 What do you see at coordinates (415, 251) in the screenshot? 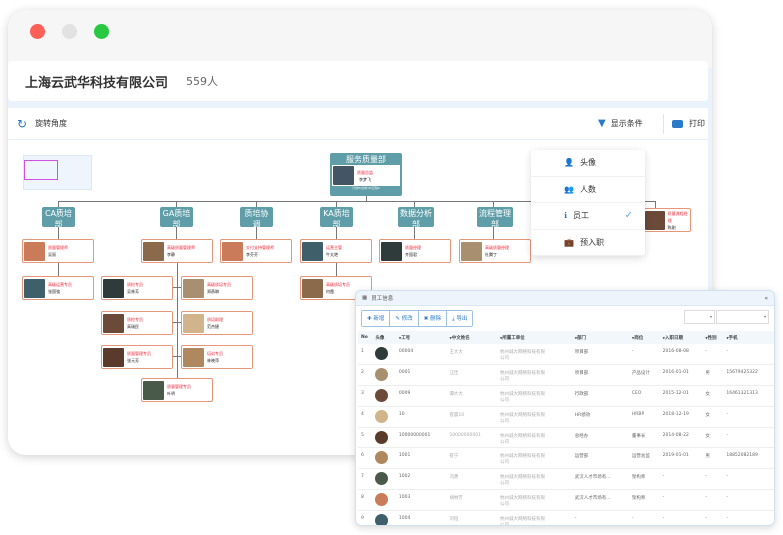
I see `person-card: 质量经理 齐国君` at bounding box center [415, 251].